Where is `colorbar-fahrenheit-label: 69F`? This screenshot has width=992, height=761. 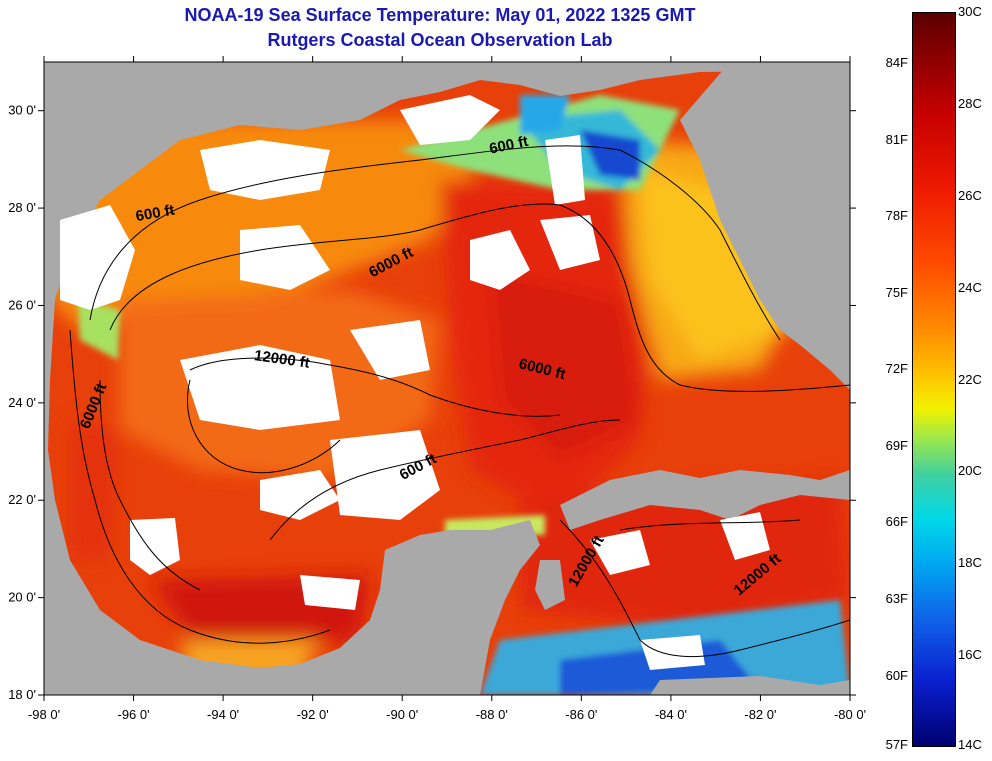
colorbar-fahrenheit-label: 69F is located at coordinates (896, 445).